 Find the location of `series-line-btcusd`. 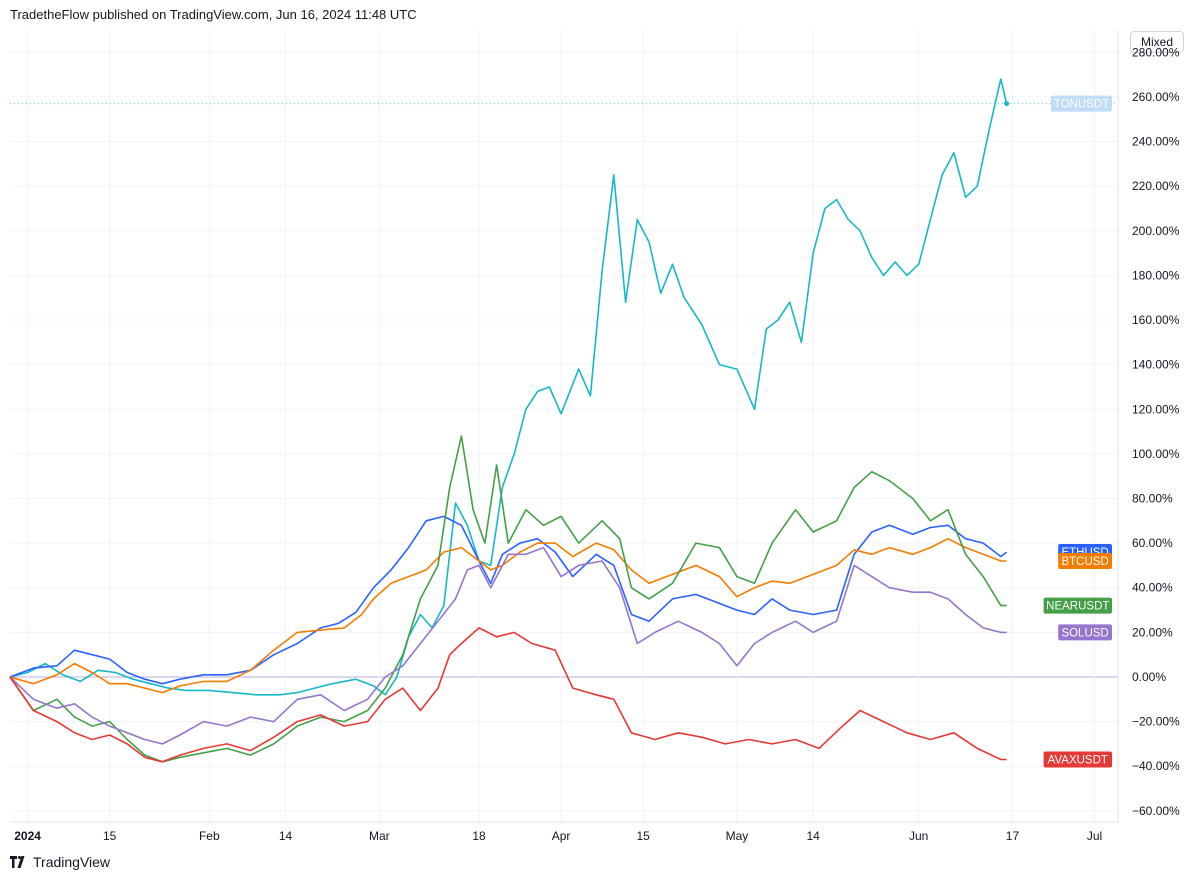

series-line-btcusd is located at coordinates (508, 615).